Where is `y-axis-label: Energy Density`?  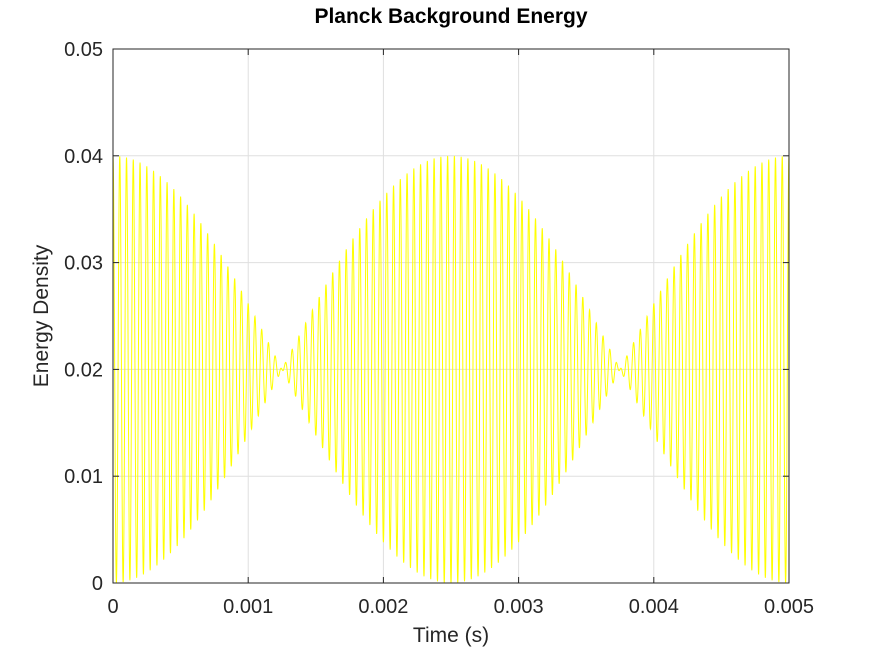 y-axis-label: Energy Density is located at coordinates (41, 315).